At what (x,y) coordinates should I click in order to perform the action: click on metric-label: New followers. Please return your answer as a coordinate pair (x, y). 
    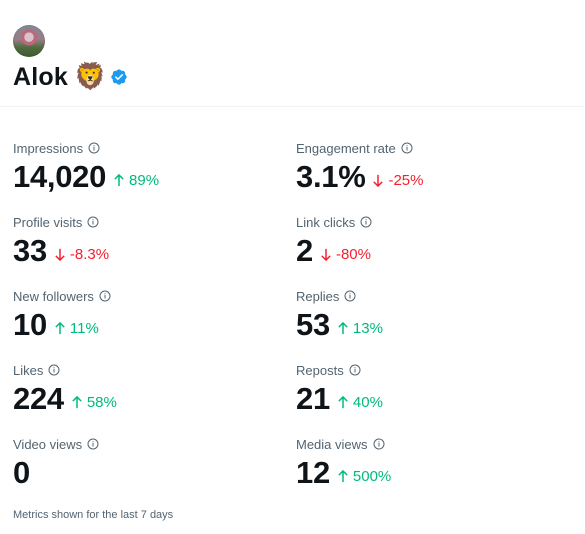
    Looking at the image, I should click on (53, 296).